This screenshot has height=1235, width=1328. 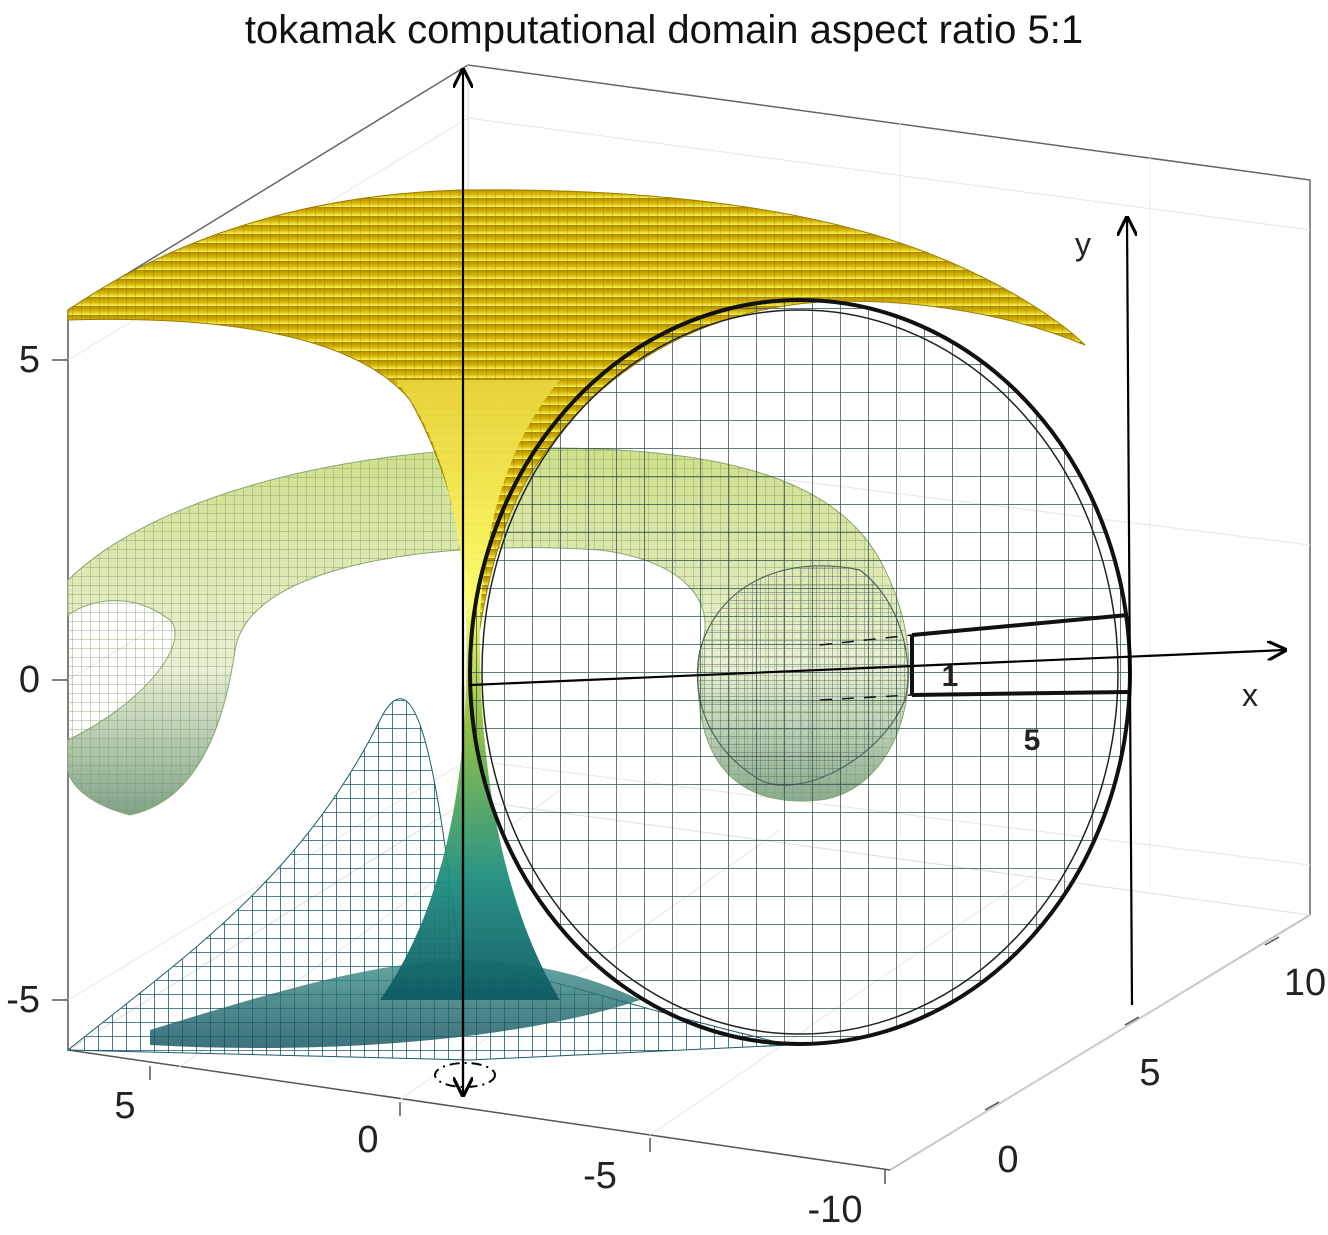 What do you see at coordinates (465, 1075) in the screenshot?
I see `rotation-symbol` at bounding box center [465, 1075].